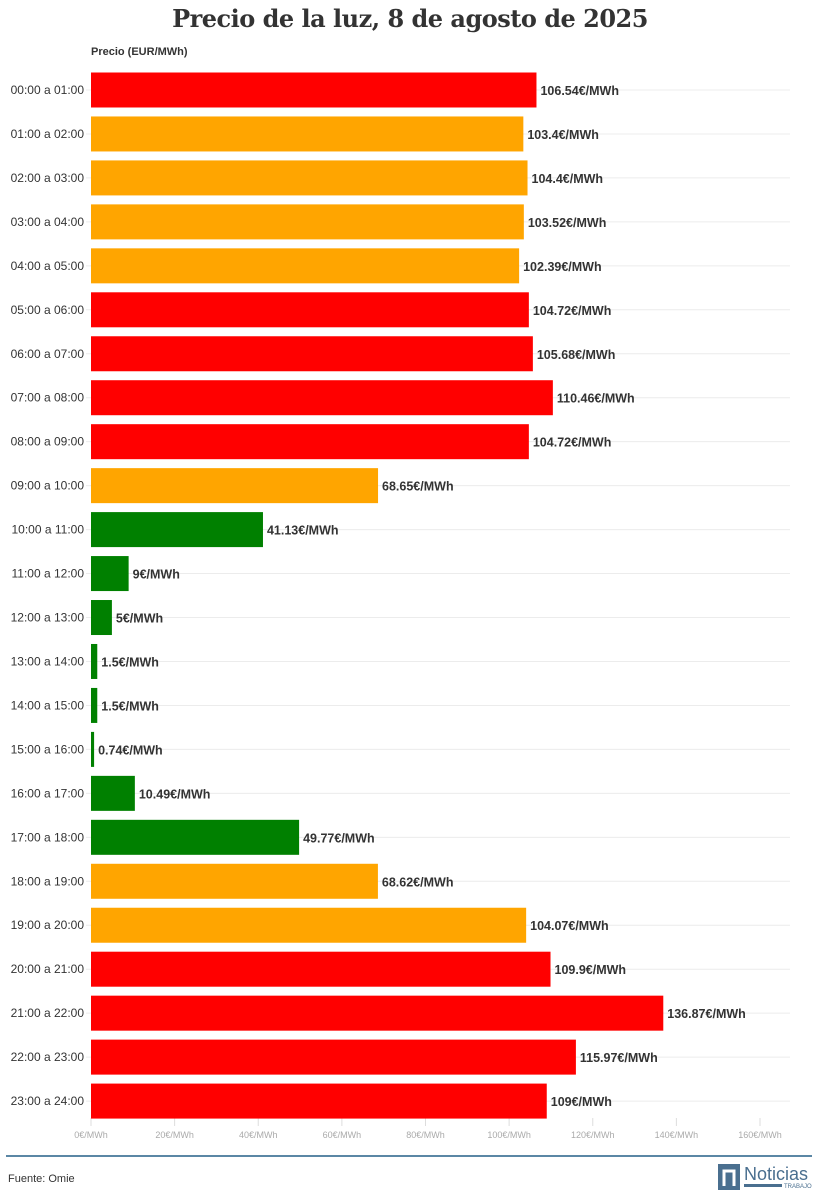 The image size is (820, 1202). I want to click on data-label: 41.13€/MWh, so click(303, 531).